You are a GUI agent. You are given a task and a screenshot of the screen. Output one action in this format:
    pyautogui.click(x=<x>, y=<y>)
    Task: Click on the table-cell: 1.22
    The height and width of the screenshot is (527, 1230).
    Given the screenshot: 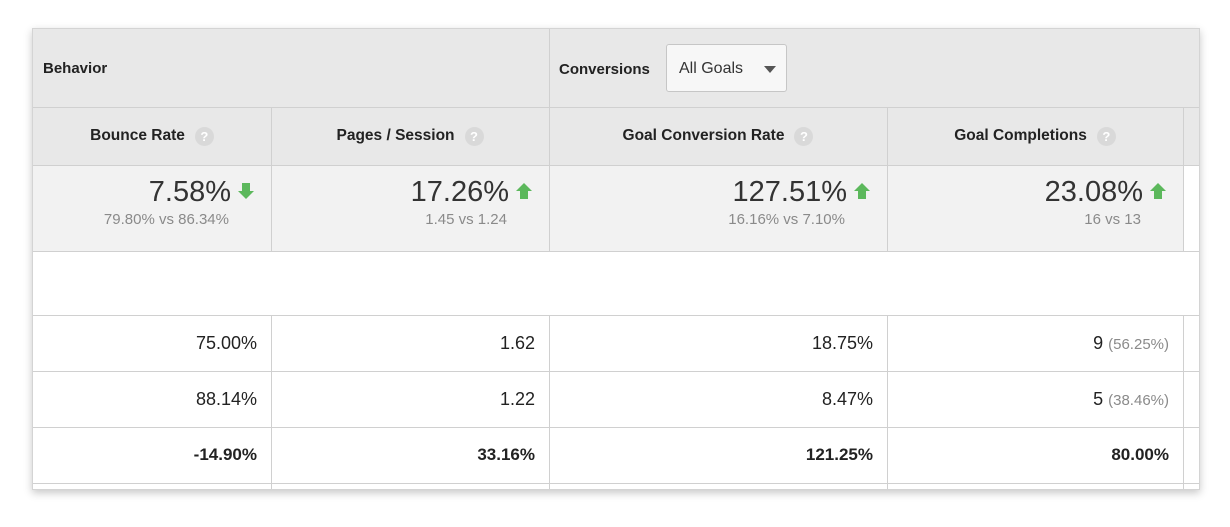 What is the action you would take?
    pyautogui.click(x=517, y=399)
    